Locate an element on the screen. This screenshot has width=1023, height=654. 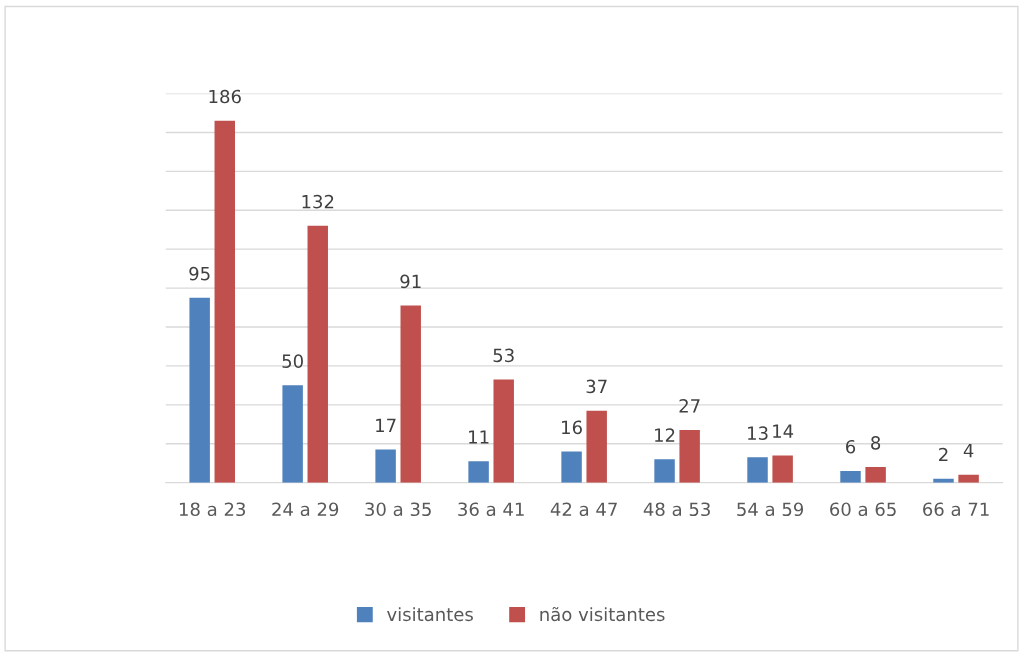
data-label: 186 is located at coordinates (225, 96).